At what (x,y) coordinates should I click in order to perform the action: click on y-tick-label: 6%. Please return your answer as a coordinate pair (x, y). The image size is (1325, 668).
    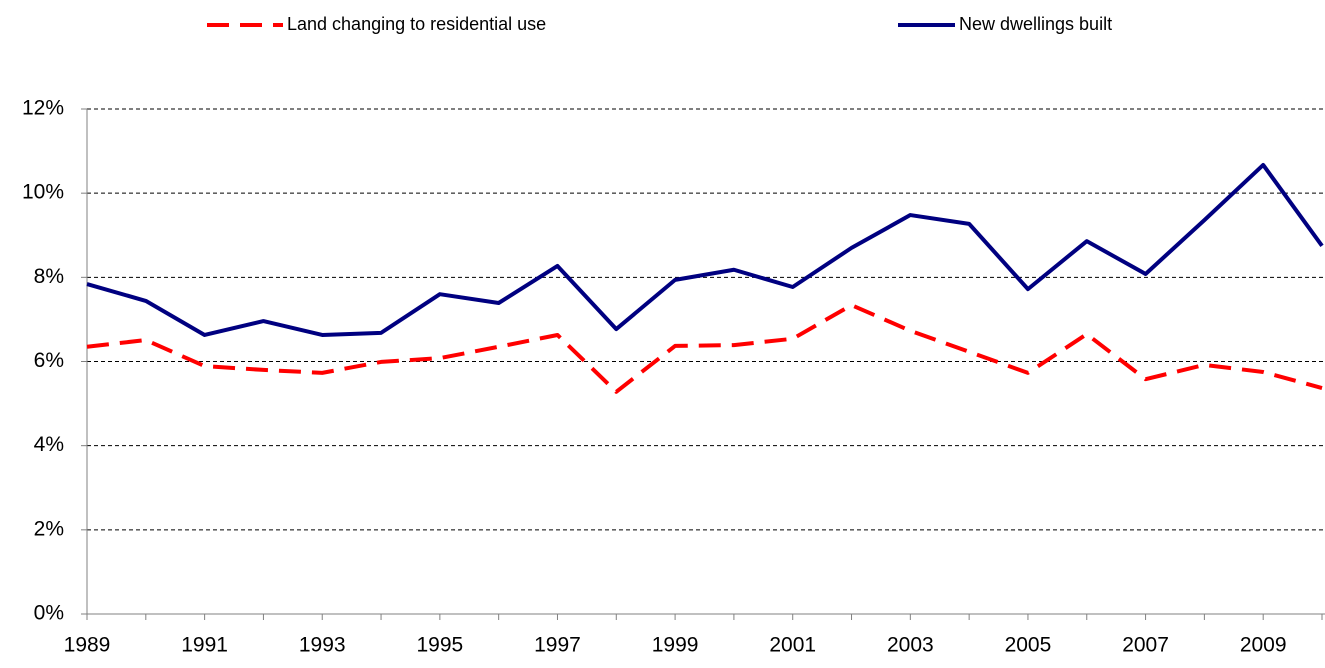
    Looking at the image, I should click on (49, 360).